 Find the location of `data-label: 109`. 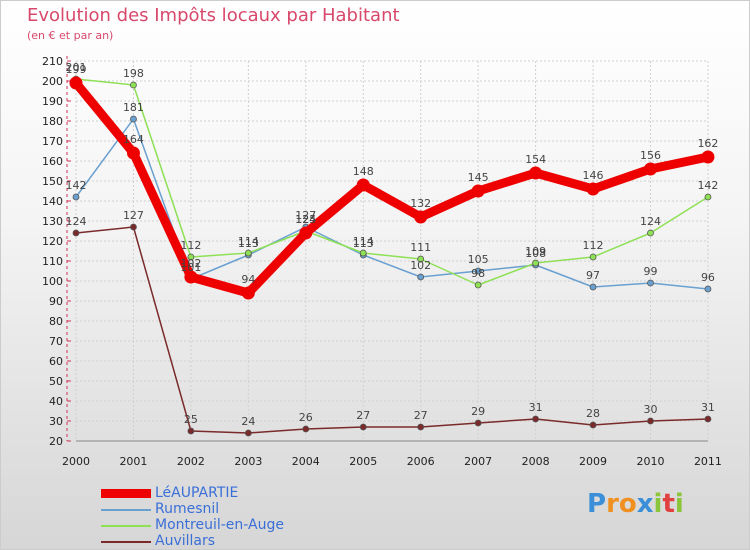

data-label: 109 is located at coordinates (535, 251).